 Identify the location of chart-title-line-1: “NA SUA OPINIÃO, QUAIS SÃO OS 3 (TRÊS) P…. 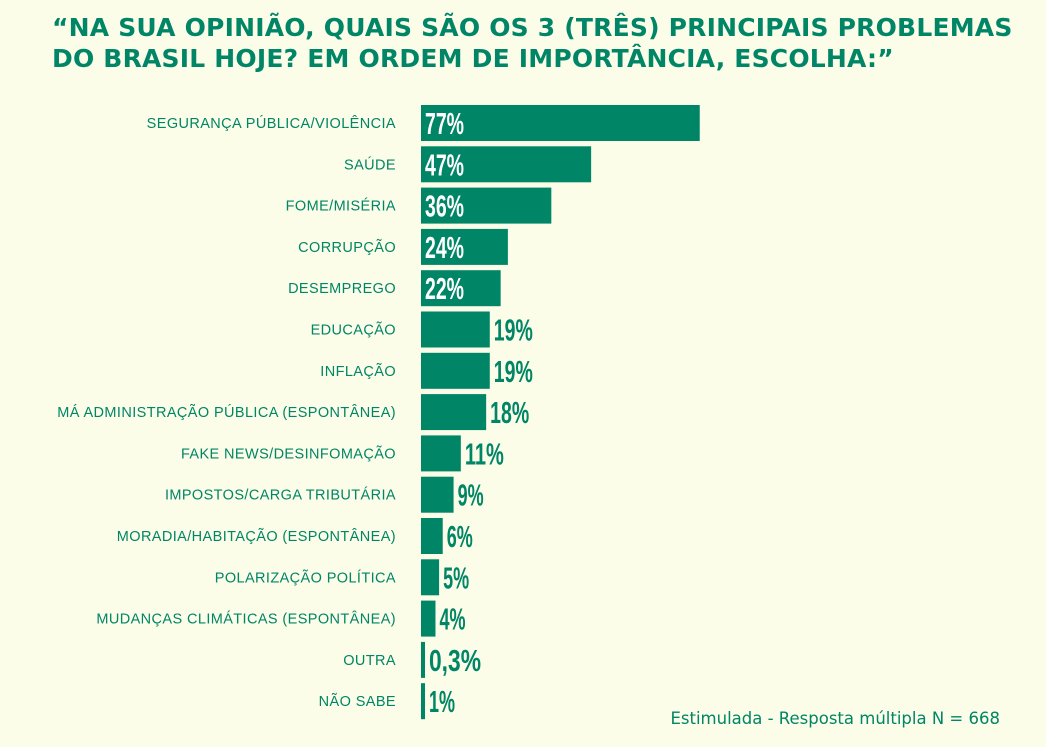
(532, 27).